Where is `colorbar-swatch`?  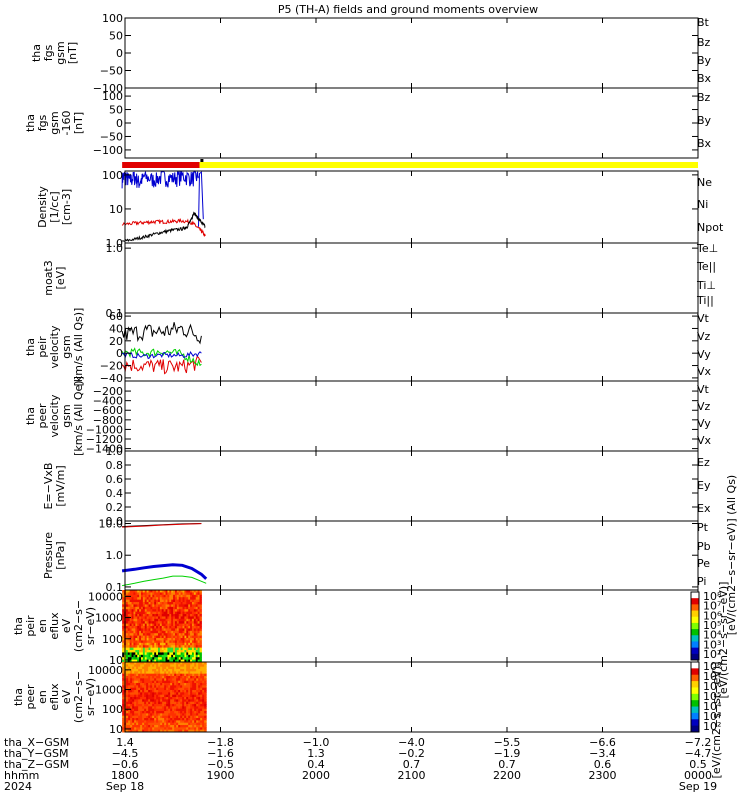 colorbar-swatch is located at coordinates (695, 620).